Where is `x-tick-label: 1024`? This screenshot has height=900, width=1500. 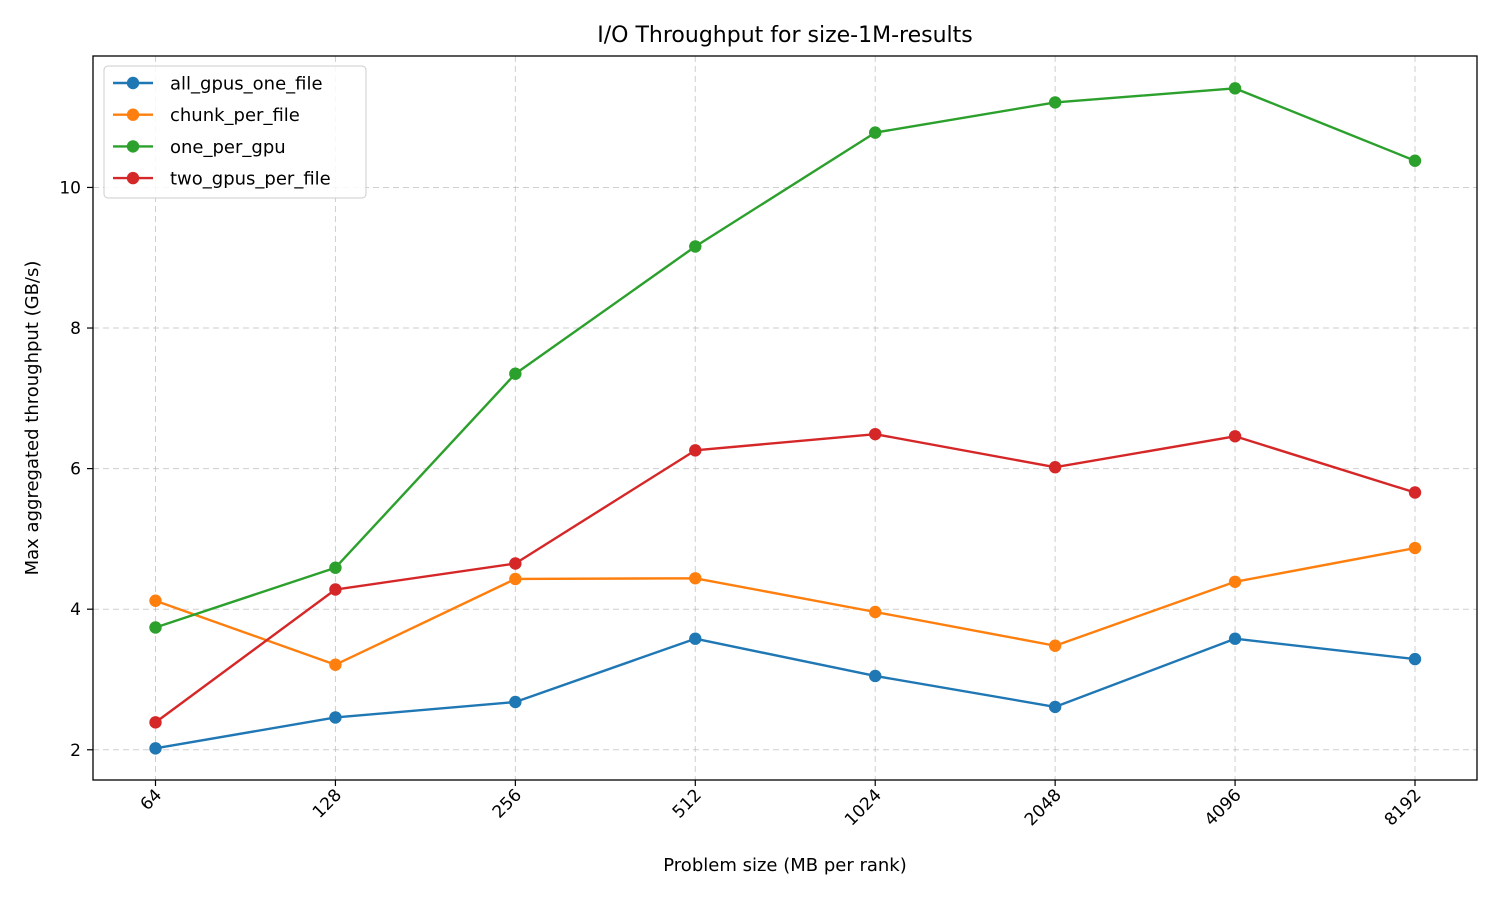
x-tick-label: 1024 is located at coordinates (863, 807).